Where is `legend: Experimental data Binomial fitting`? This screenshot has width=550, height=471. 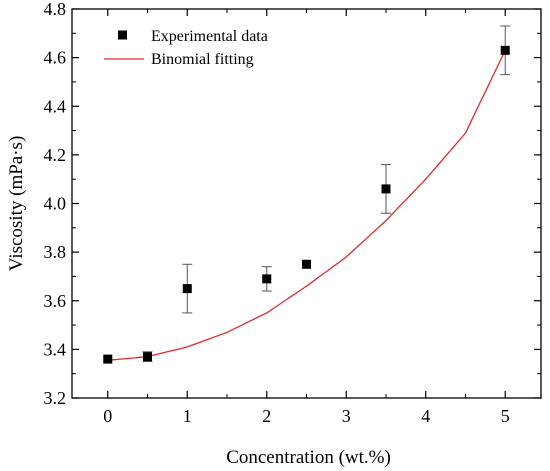 legend: Experimental data Binomial fitting is located at coordinates (186, 48).